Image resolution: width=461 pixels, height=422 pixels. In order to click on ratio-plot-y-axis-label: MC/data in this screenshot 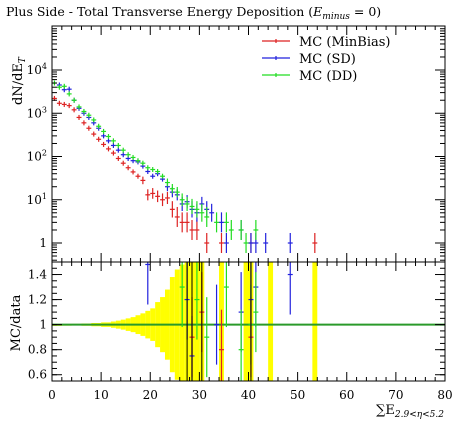, I will do `click(16, 322)`.